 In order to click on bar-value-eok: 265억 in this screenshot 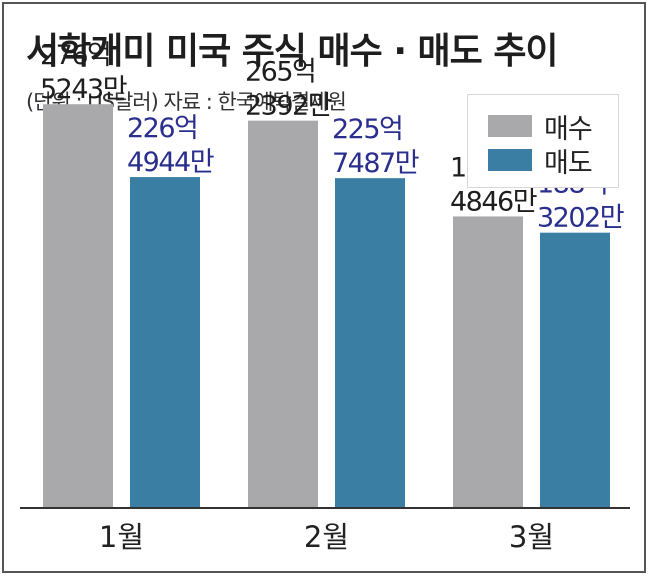, I will do `click(280, 72)`.